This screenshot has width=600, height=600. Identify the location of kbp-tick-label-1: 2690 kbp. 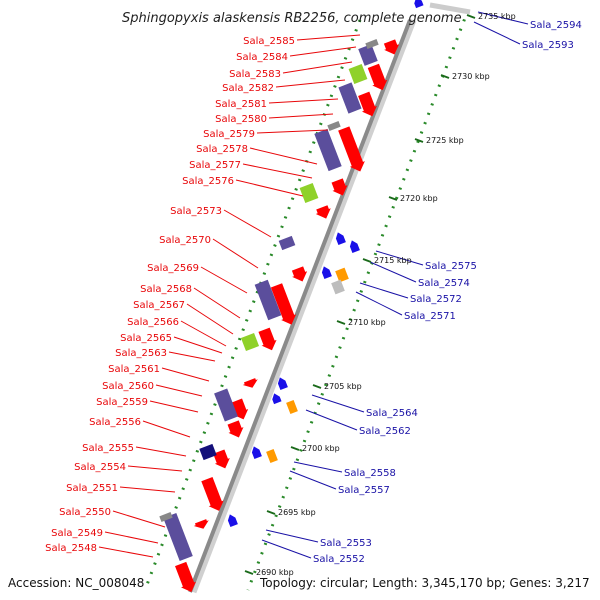
(275, 572).